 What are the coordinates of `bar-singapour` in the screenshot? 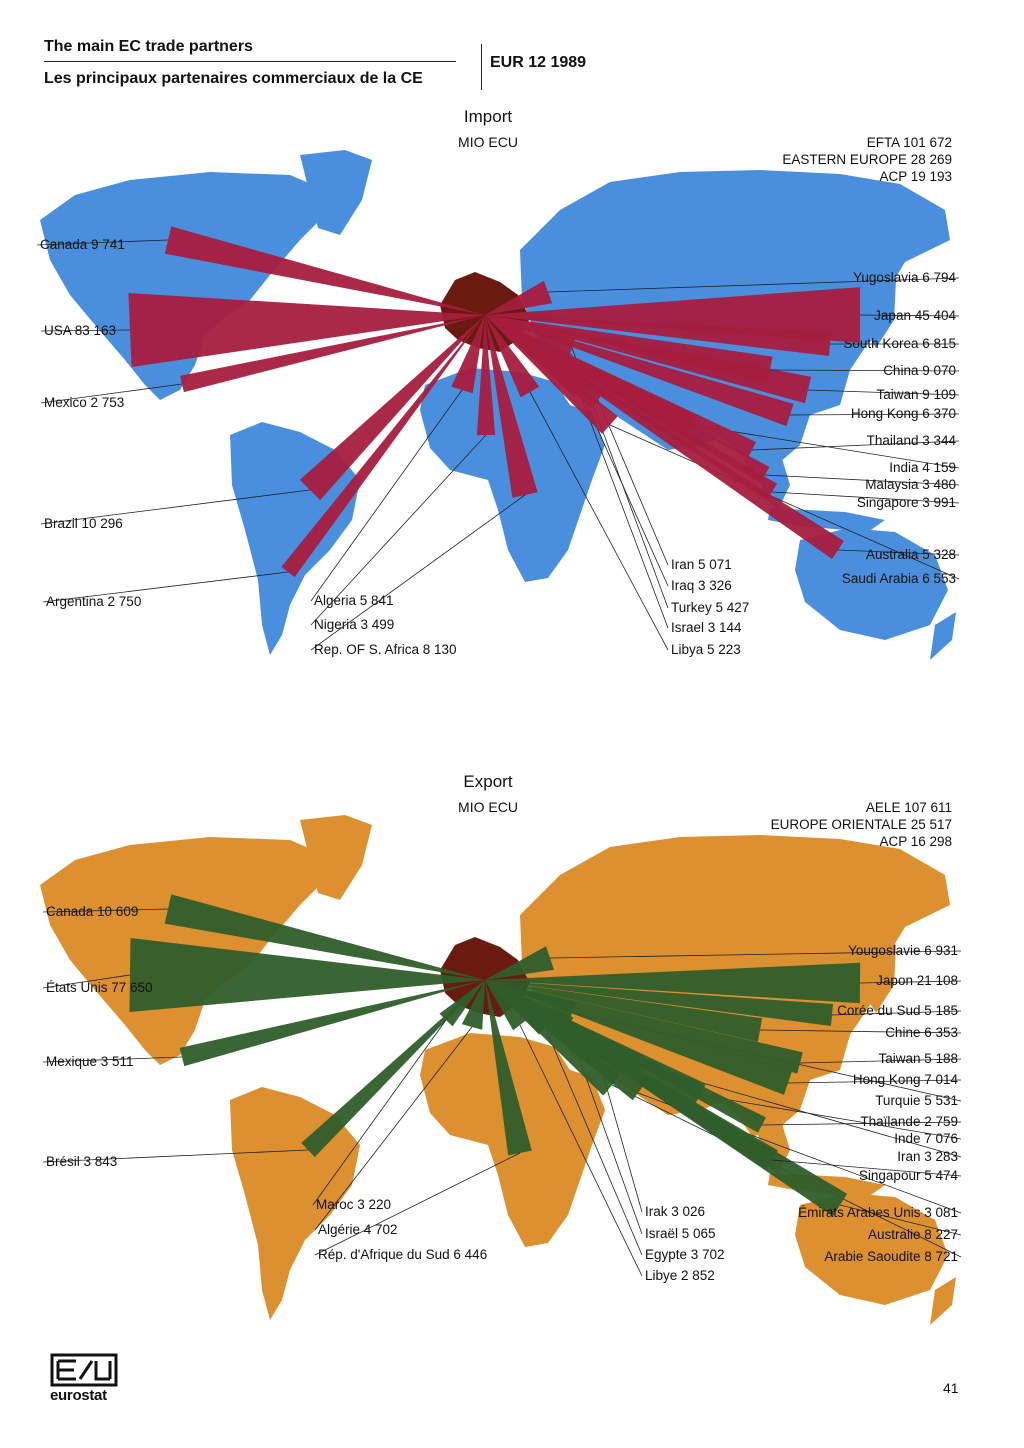 It's located at (632, 1075).